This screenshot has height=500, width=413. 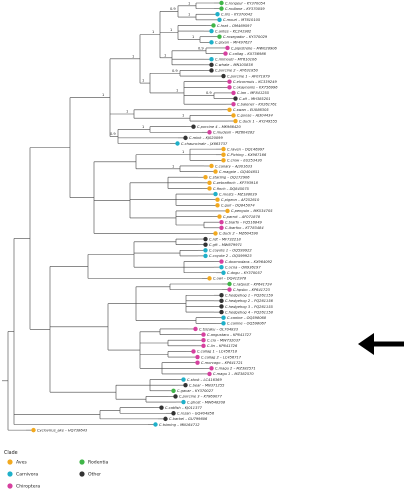 I want to click on tip-label: C.elcormuis – KC339249, so click(x=255, y=82).